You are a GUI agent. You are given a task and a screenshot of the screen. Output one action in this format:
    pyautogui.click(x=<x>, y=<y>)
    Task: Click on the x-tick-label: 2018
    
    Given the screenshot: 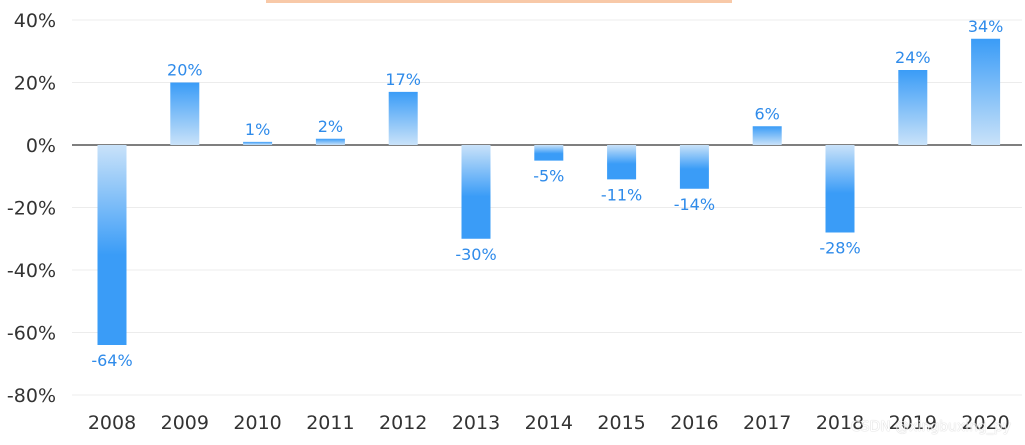 What is the action you would take?
    pyautogui.click(x=840, y=423)
    